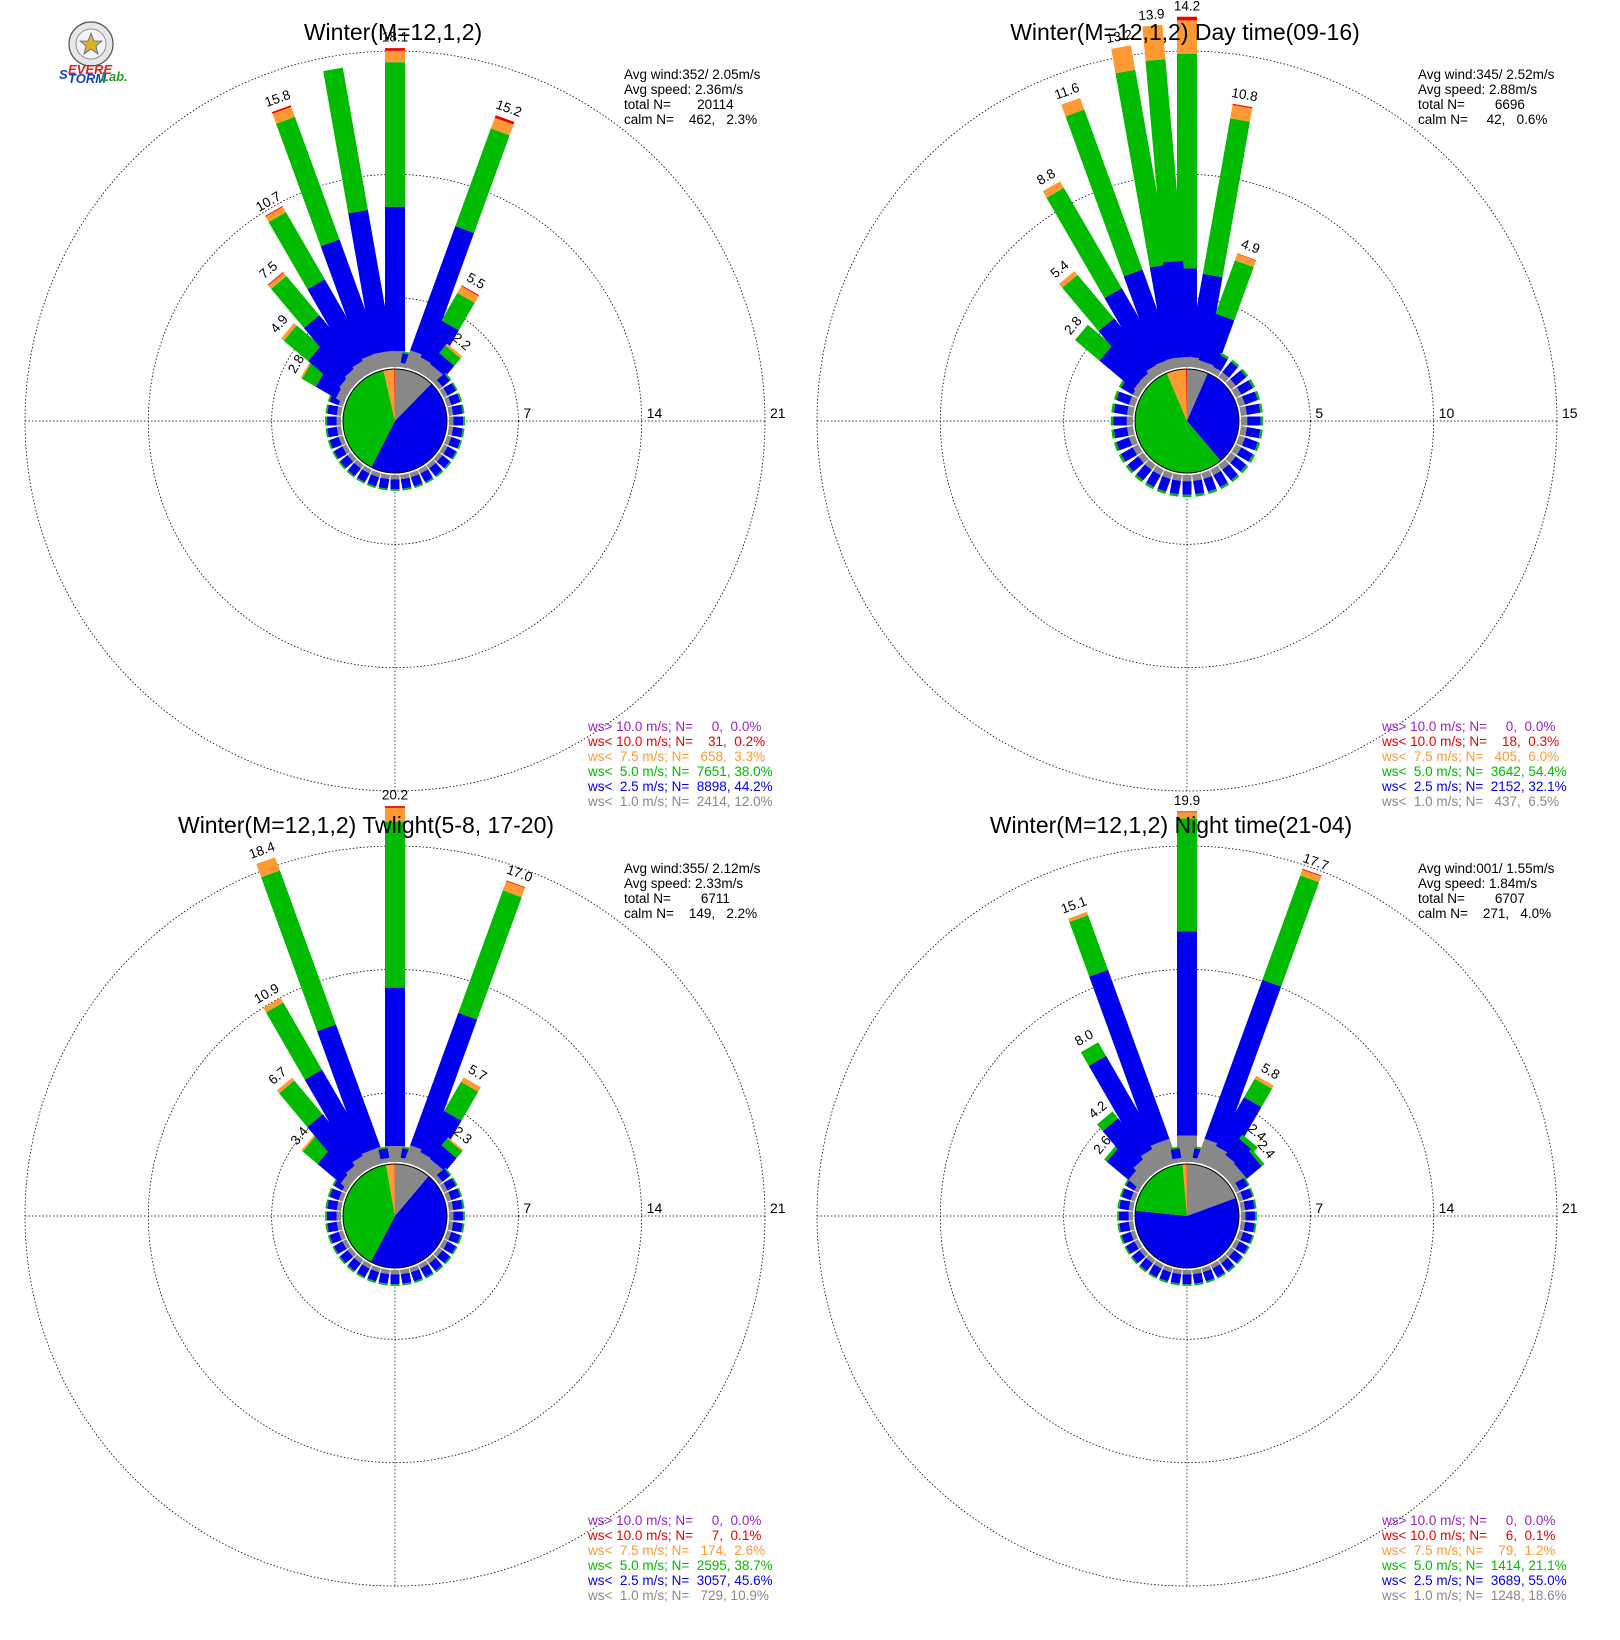 The height and width of the screenshot is (1640, 1620). What do you see at coordinates (527, 413) in the screenshot?
I see `radial-tick-label: 7` at bounding box center [527, 413].